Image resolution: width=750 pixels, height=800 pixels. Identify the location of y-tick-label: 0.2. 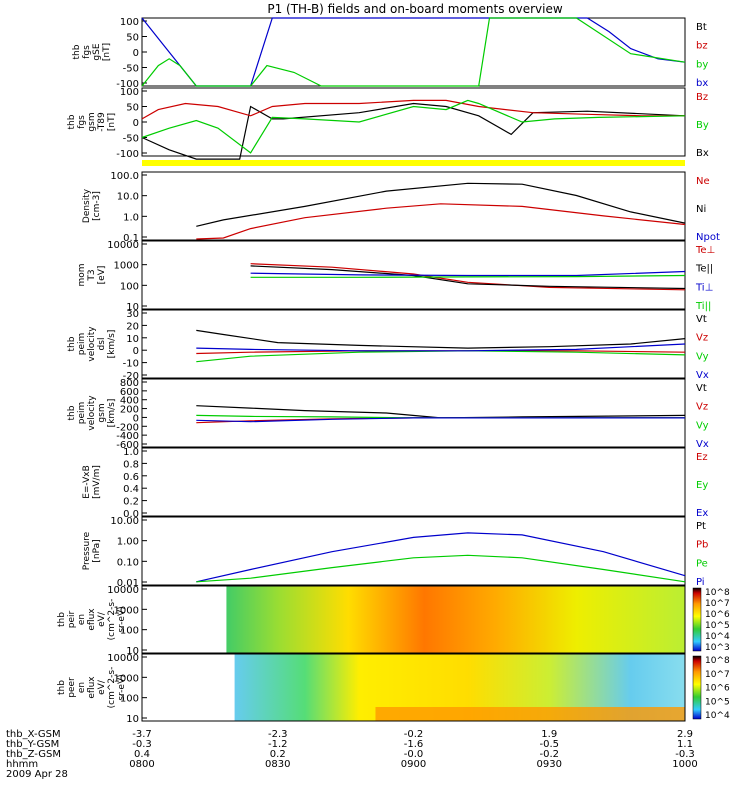
(131, 502).